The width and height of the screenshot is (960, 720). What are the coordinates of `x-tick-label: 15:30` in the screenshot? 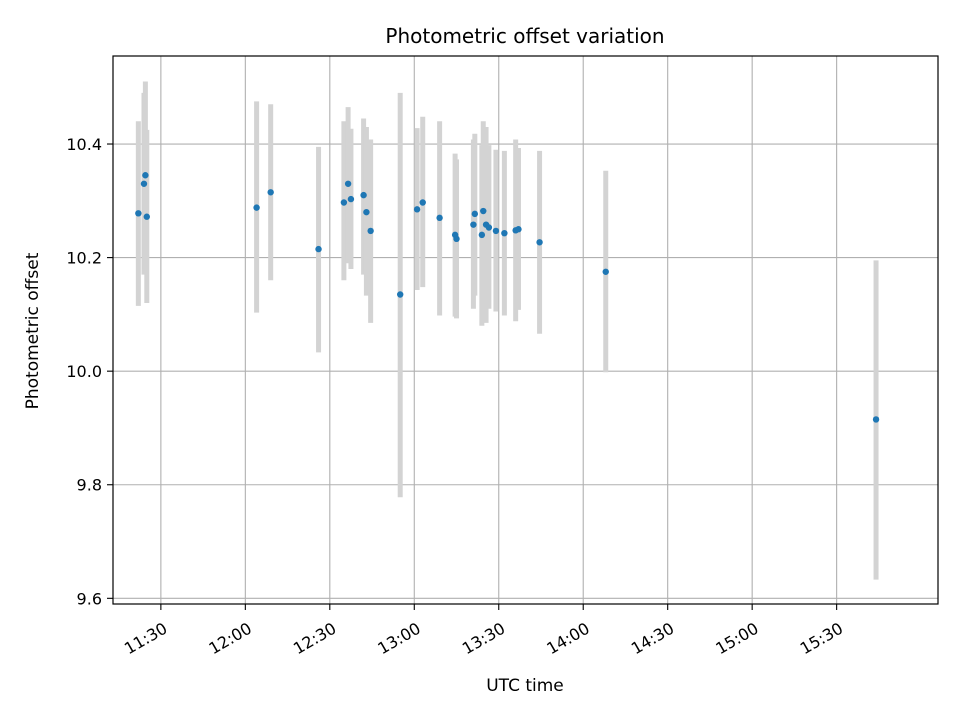 It's located at (821, 639).